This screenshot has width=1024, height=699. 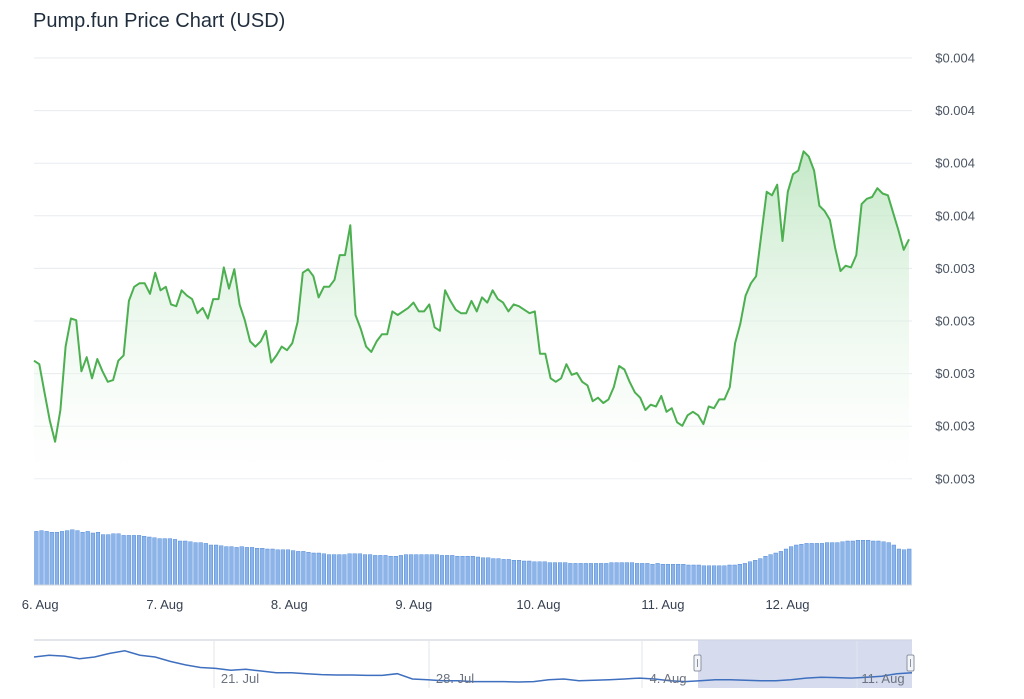 I want to click on x-tick-label: 6. Aug, so click(x=40, y=604).